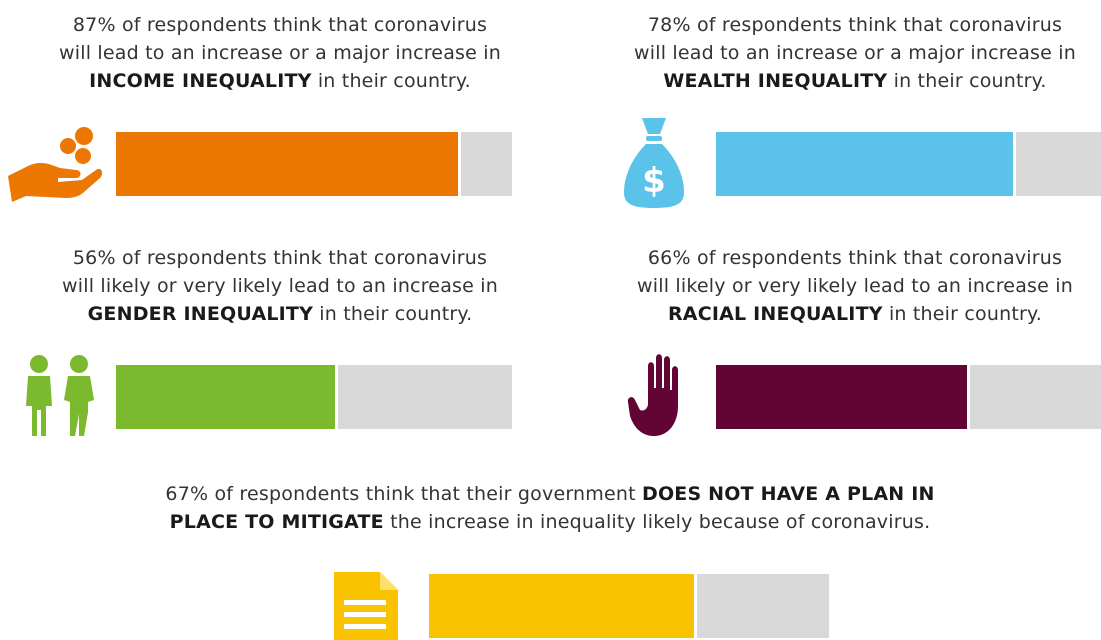  I want to click on caption-plan-highlight2: PLACE TO MITIGATE, so click(276, 522).